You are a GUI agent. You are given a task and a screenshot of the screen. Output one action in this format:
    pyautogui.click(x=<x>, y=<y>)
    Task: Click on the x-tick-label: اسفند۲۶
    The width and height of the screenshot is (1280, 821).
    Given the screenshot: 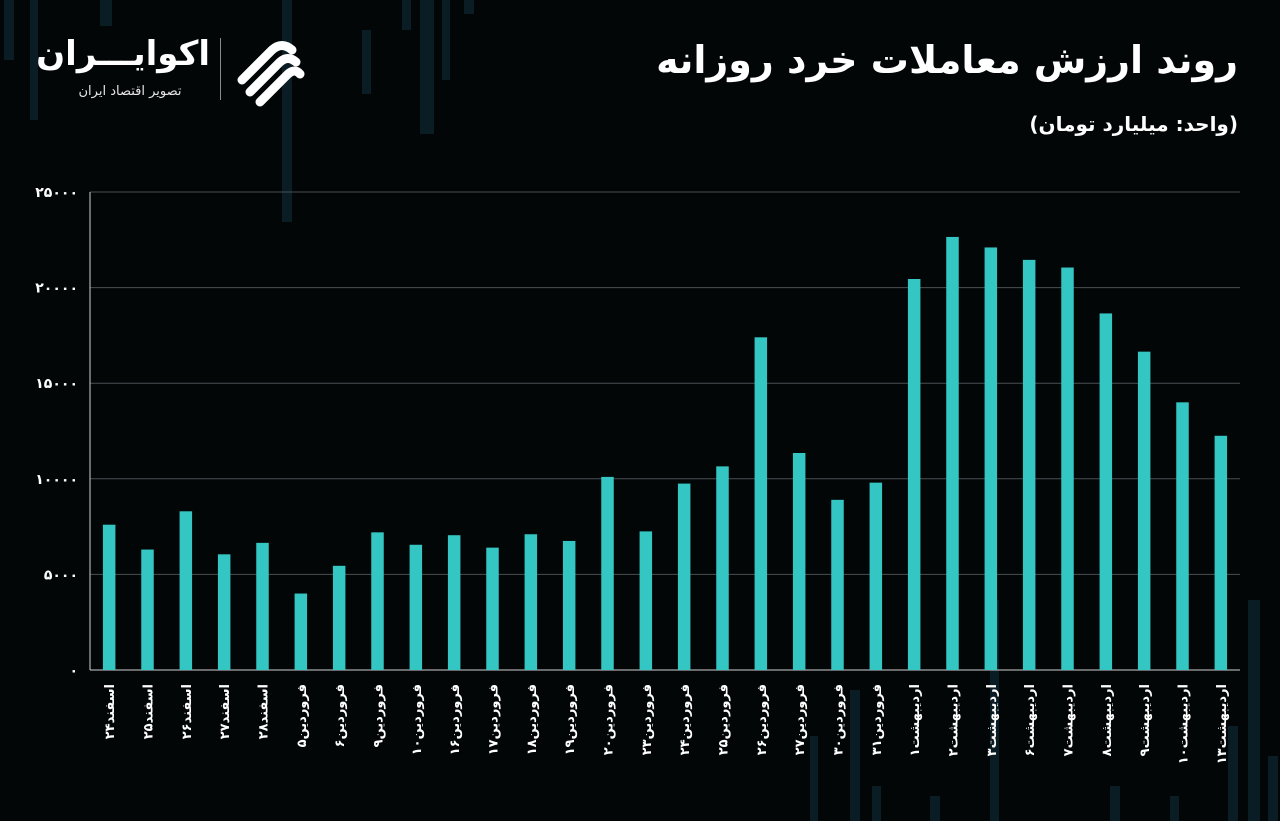 What is the action you would take?
    pyautogui.click(x=187, y=711)
    